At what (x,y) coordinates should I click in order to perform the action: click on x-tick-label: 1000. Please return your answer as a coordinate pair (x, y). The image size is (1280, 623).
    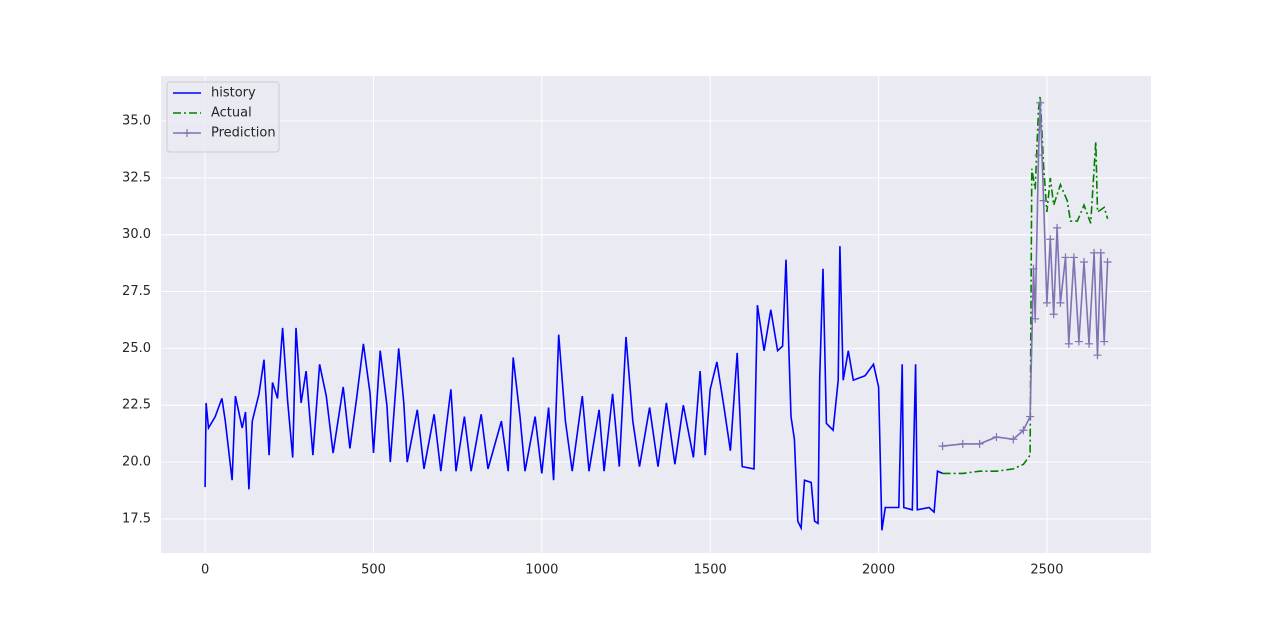
    Looking at the image, I should click on (541, 570).